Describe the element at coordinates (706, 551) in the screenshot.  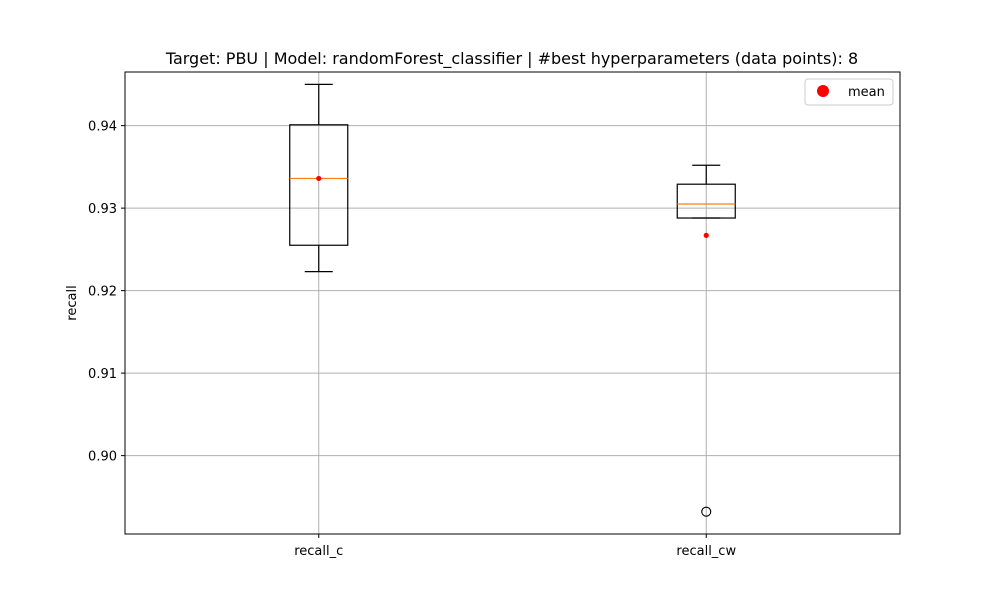
I see `x-tick-label: recall_cw` at that location.